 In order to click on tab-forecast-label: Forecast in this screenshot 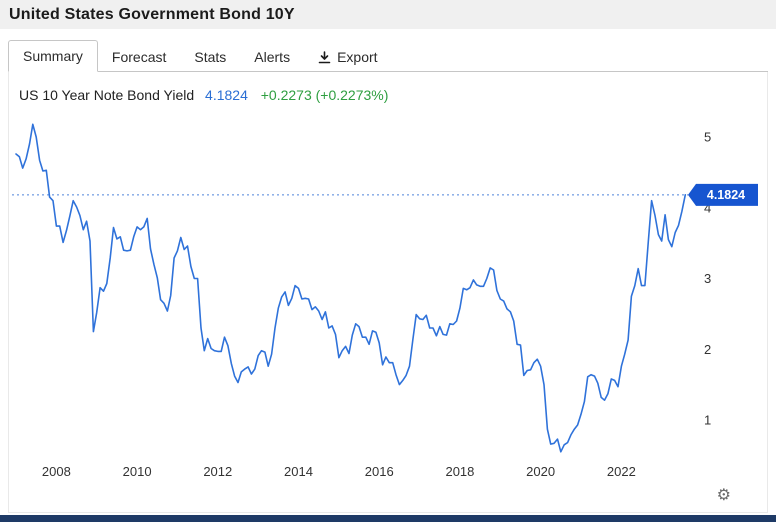, I will do `click(139, 57)`.